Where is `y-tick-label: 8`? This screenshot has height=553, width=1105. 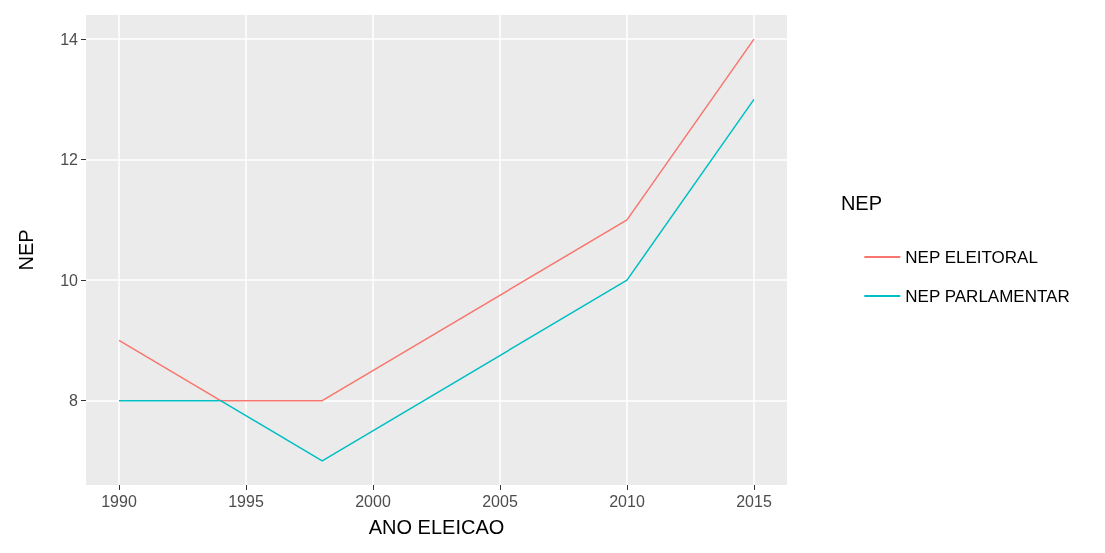
y-tick-label: 8 is located at coordinates (74, 401).